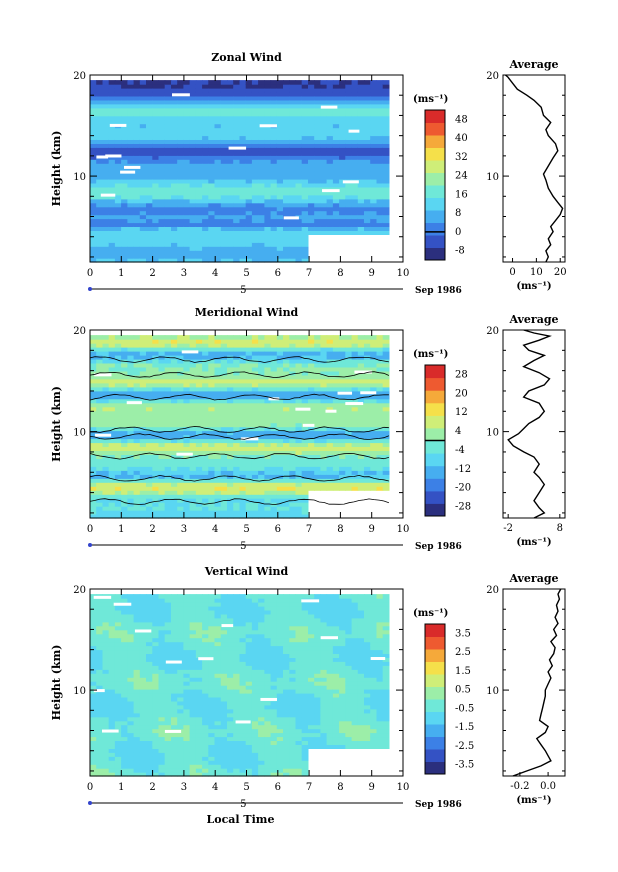 This screenshot has height=872, width=618. I want to click on average-x-tick-label: 20, so click(560, 272).